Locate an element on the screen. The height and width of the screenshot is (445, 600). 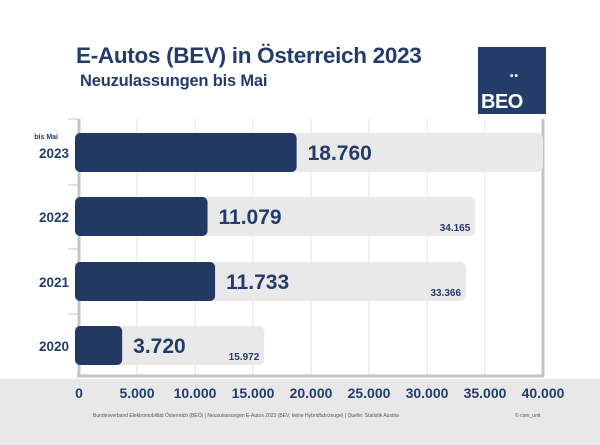
beo-logo: •• BEO is located at coordinates (512, 80).